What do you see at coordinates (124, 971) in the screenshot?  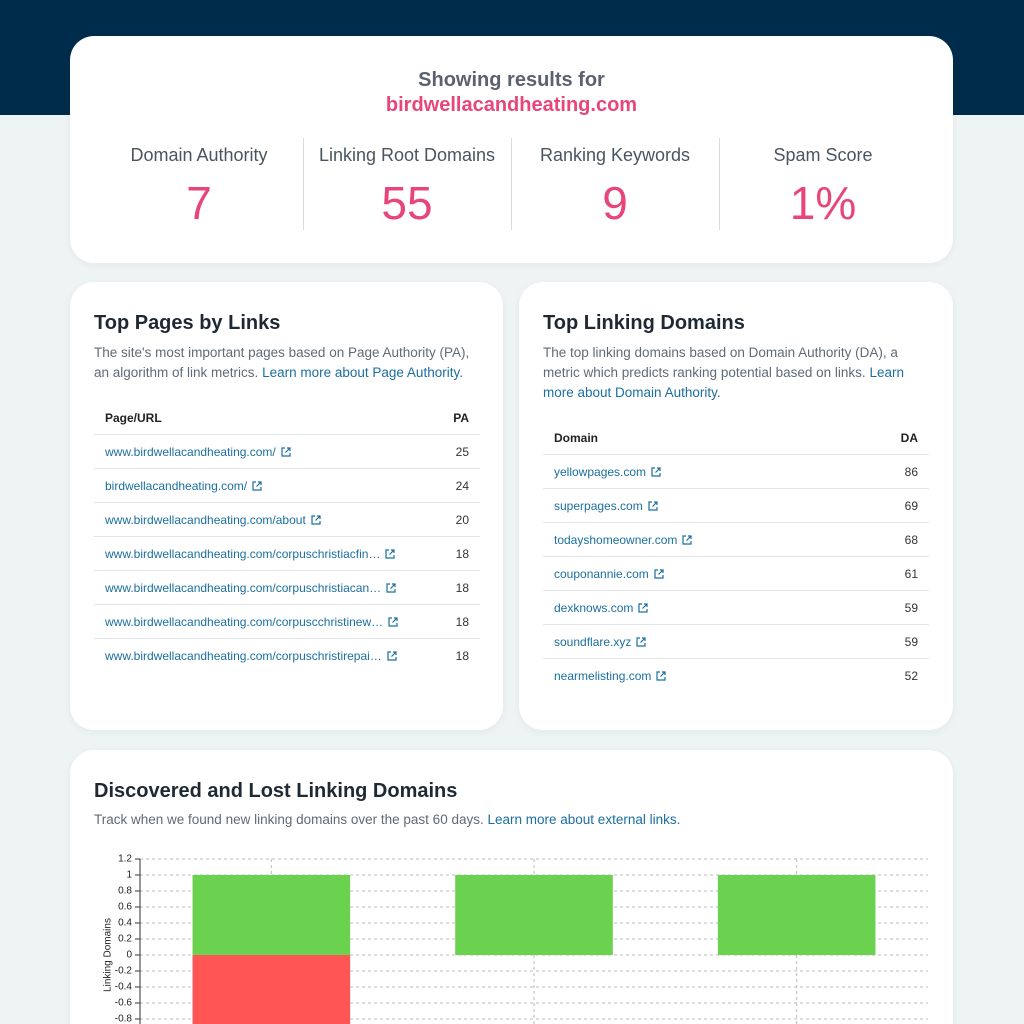 I see `y-tick-label: -0.2` at bounding box center [124, 971].